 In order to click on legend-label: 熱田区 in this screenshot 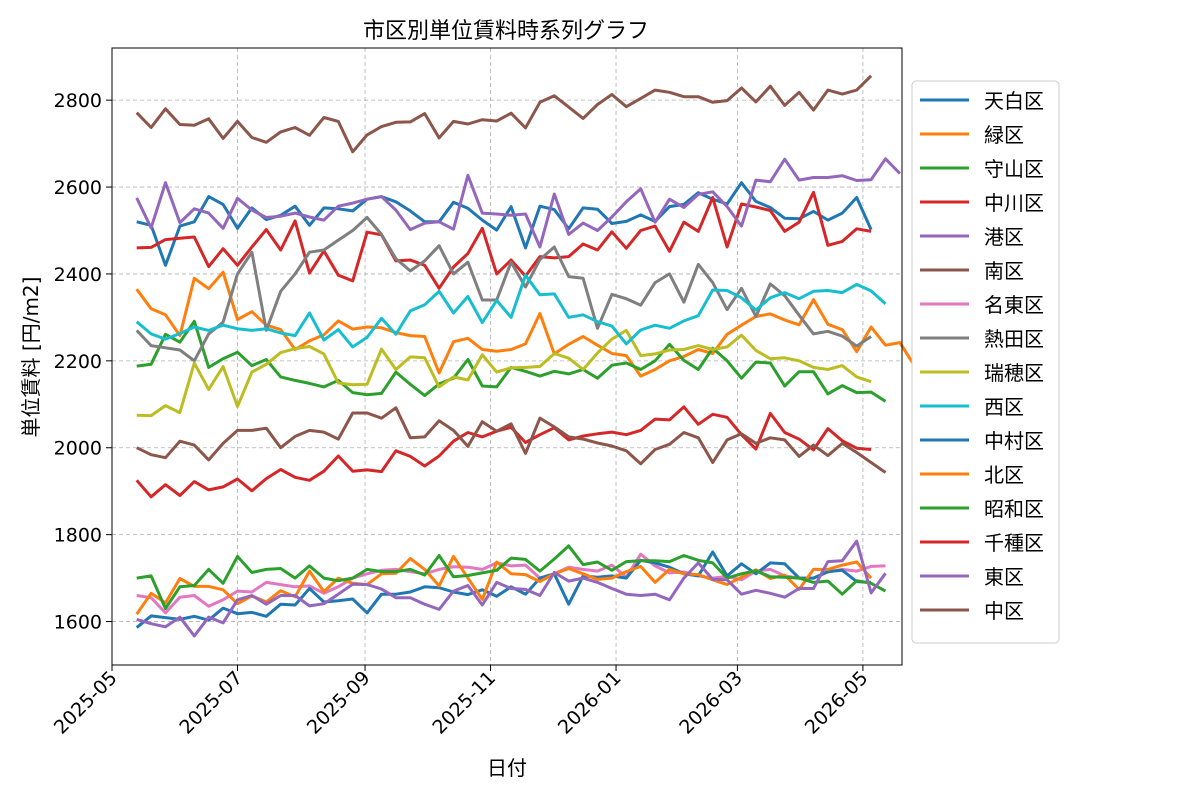, I will do `click(1014, 339)`.